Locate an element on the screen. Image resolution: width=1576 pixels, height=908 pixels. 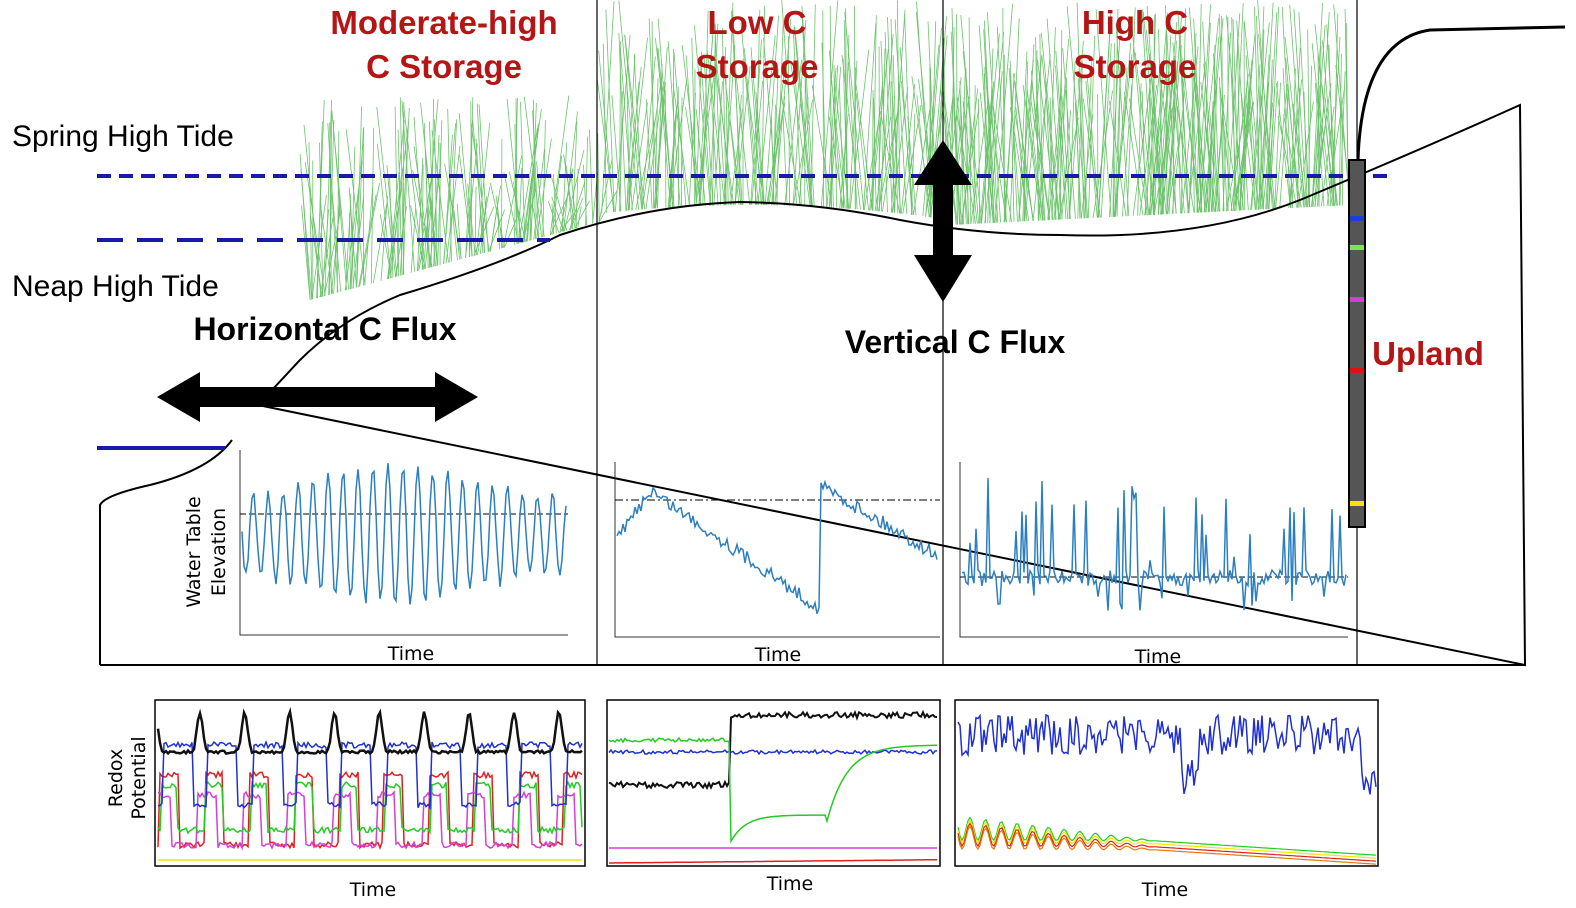
plot-axes is located at coordinates (403, 543).